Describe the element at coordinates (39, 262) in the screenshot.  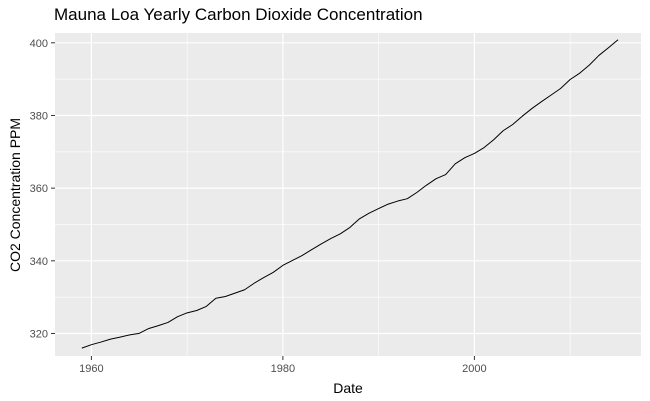
I see `y-tick-label: 340` at that location.